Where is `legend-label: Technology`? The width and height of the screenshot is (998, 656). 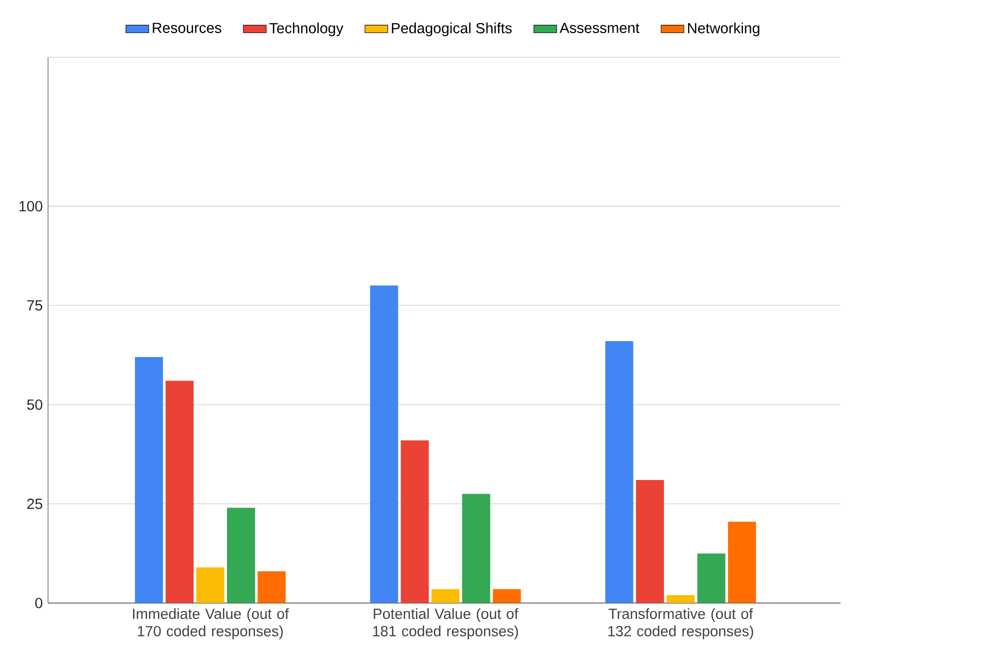
legend-label: Technology is located at coordinates (306, 29).